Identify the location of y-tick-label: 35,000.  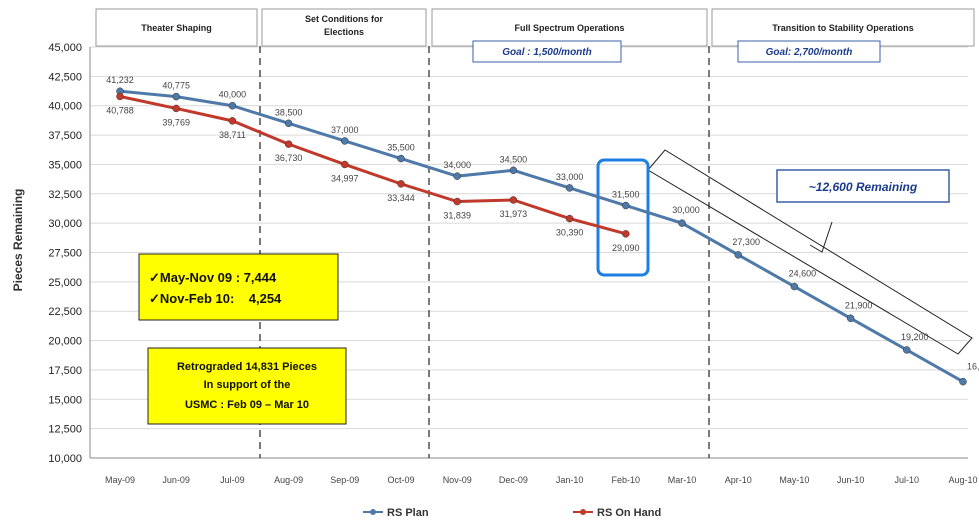
(65, 165).